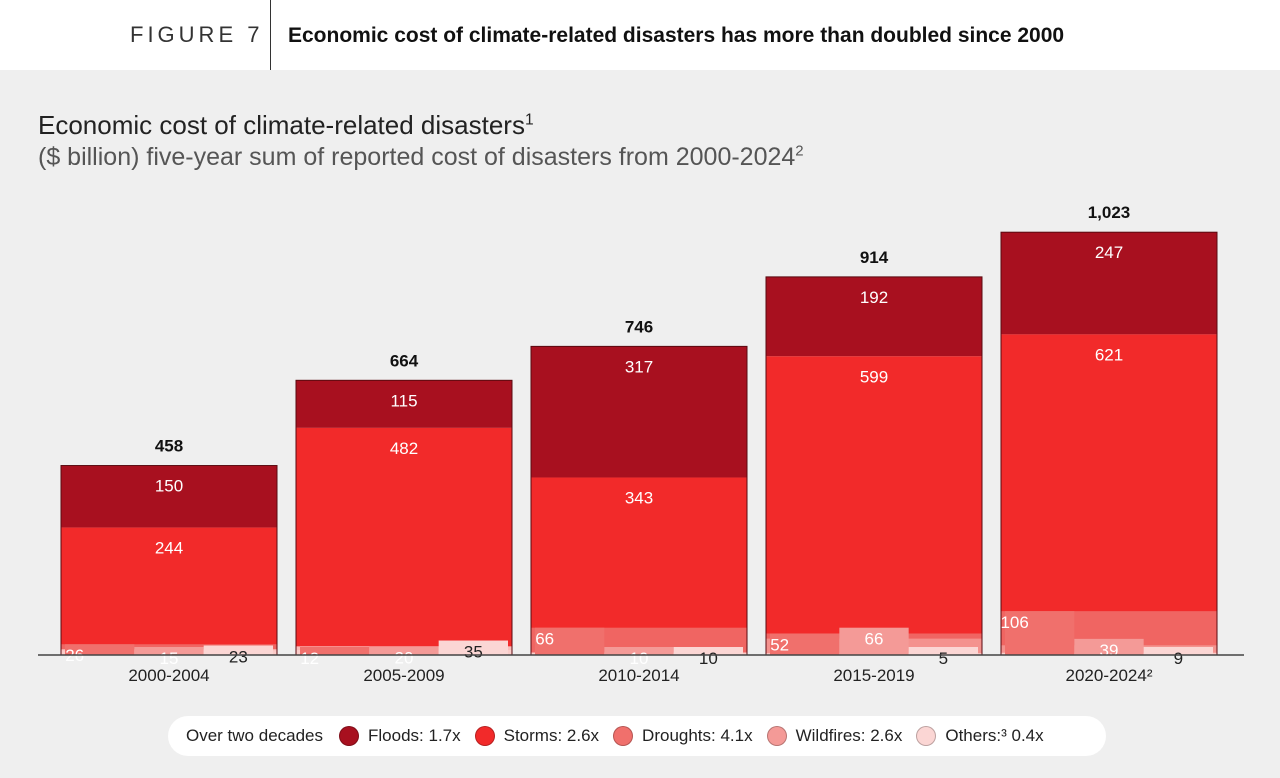  What do you see at coordinates (697, 735) in the screenshot?
I see `legend-label-droughts: Droughts: 4.1x` at bounding box center [697, 735].